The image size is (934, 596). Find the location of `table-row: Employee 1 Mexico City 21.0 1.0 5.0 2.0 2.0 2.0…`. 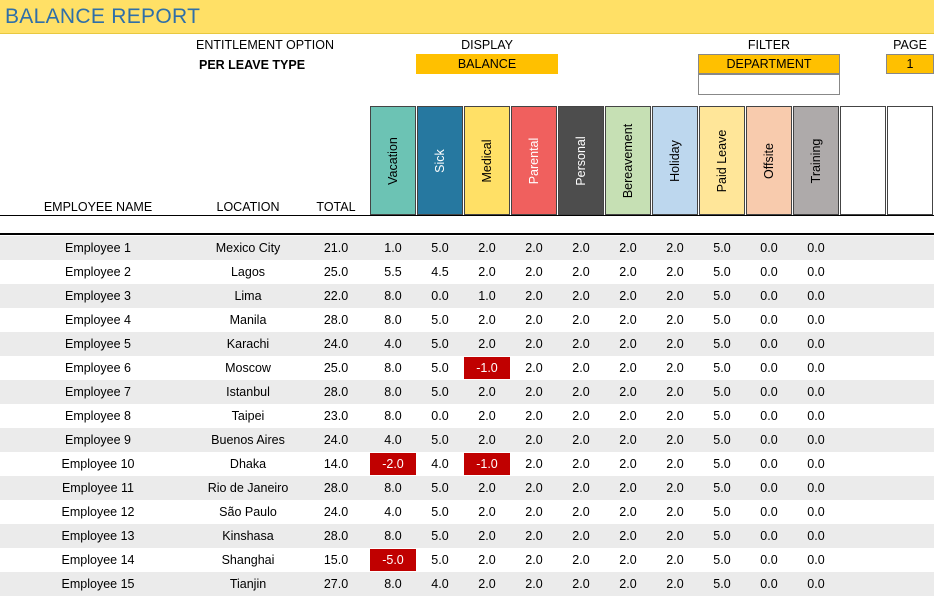

table-row: Employee 1 Mexico City 21.0 1.0 5.0 2.0 2.0 2.0… is located at coordinates (467, 248).